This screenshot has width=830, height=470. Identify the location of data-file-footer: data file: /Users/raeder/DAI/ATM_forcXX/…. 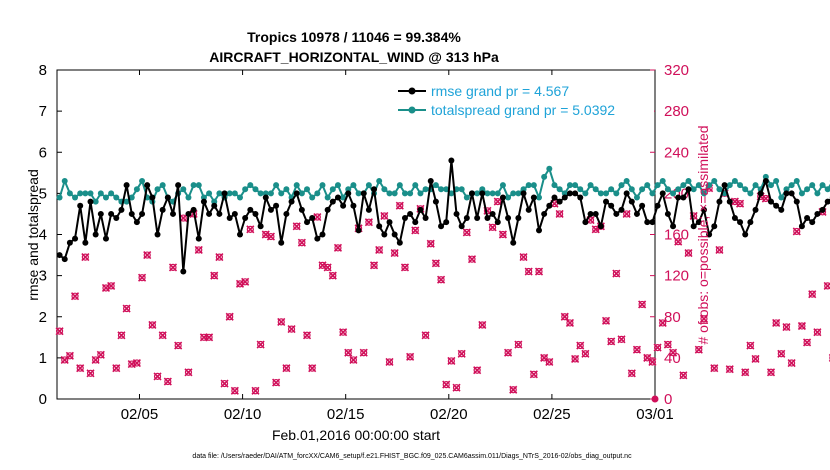
(412, 456).